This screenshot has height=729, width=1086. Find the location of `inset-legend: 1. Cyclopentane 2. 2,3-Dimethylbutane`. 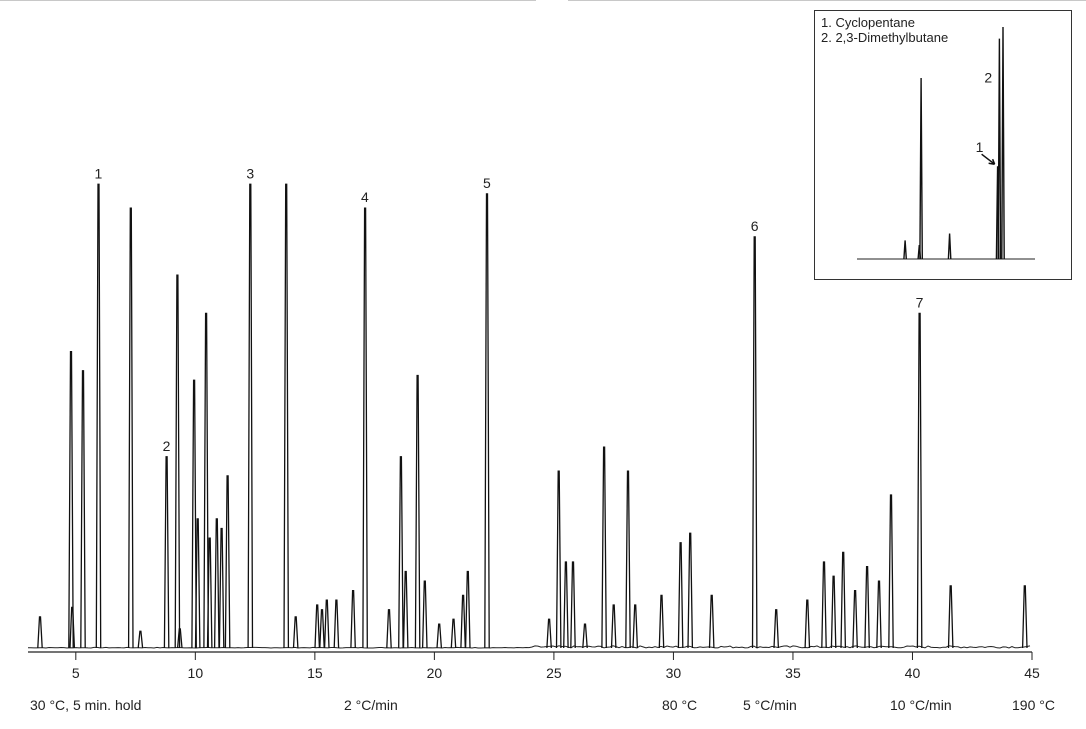

inset-legend: 1. Cyclopentane 2. 2,3-Dimethylbutane is located at coordinates (884, 30).